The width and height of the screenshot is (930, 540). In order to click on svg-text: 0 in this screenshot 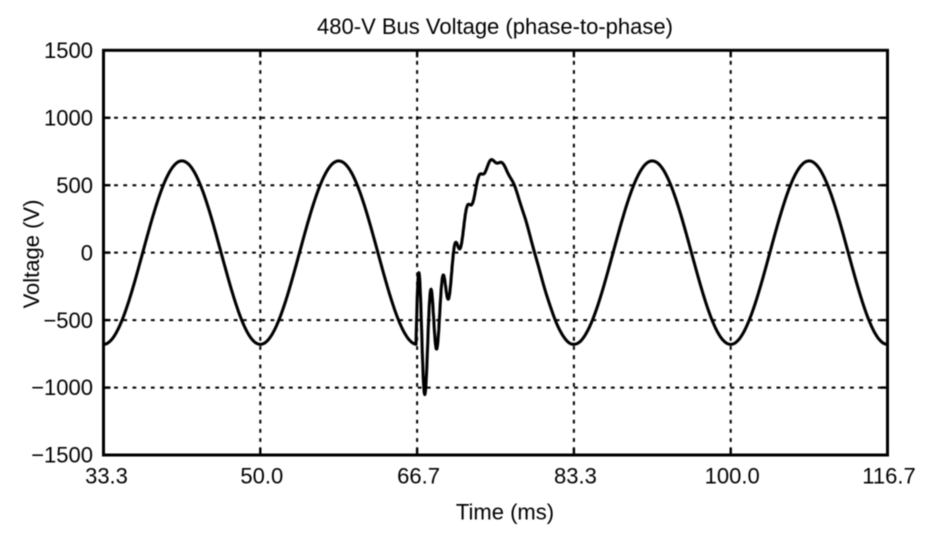, I will do `click(87, 252)`.